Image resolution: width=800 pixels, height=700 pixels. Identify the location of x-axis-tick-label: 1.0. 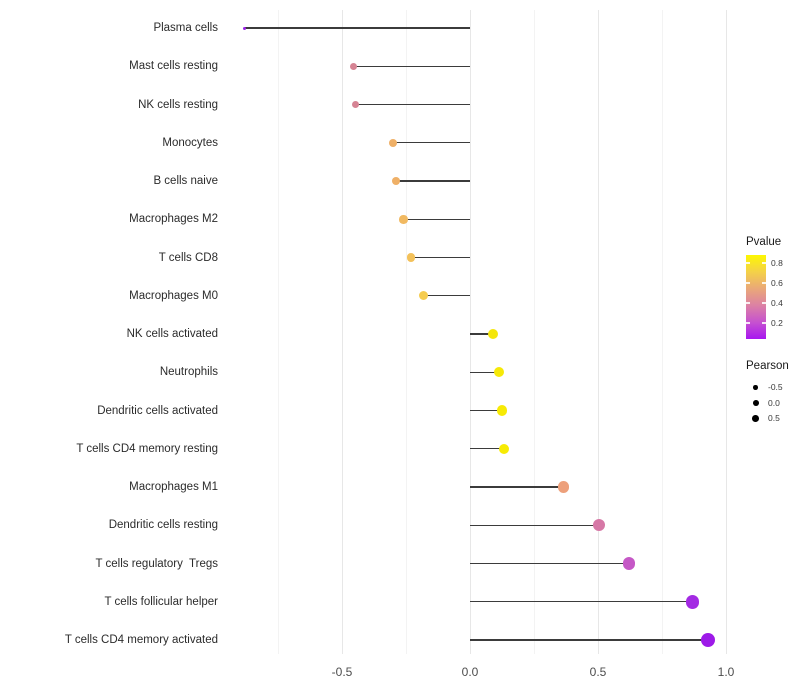
(726, 672).